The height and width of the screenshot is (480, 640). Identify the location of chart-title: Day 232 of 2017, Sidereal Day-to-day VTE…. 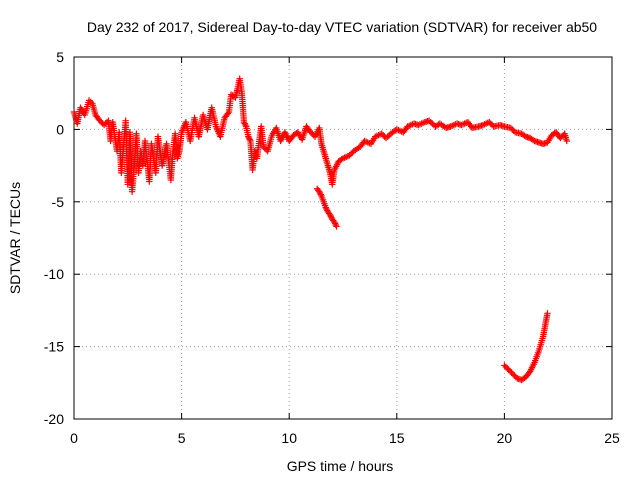
(342, 27).